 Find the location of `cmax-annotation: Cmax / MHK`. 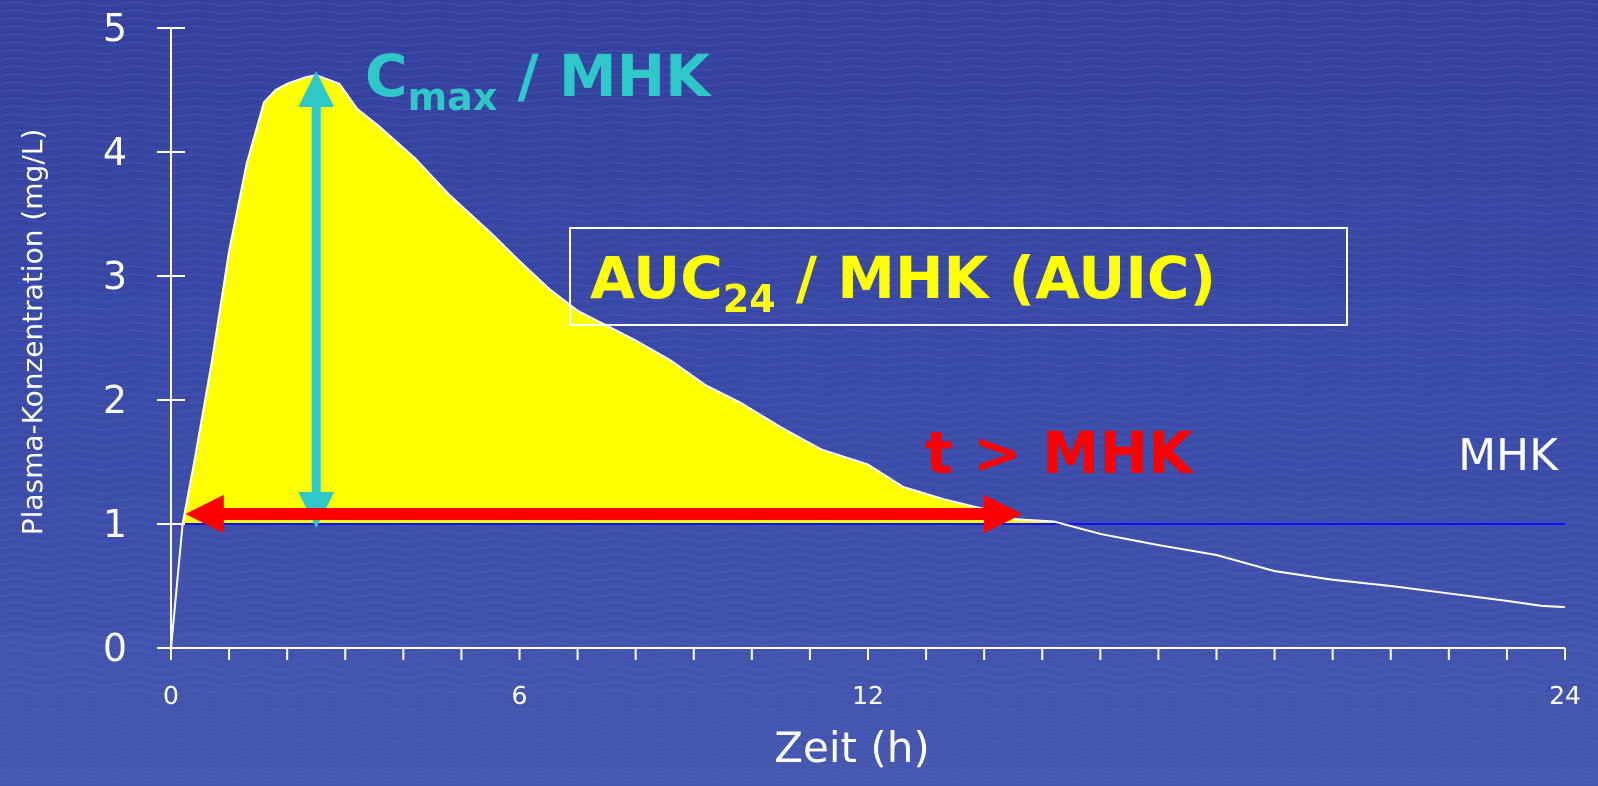

cmax-annotation: Cmax / MHK is located at coordinates (538, 80).